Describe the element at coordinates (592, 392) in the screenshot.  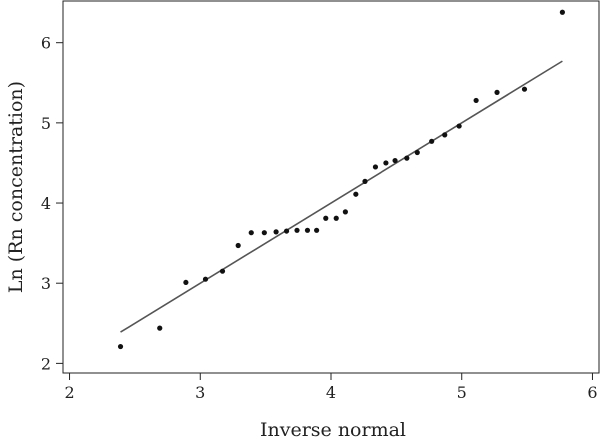
I see `x-tick-label: 6` at that location.